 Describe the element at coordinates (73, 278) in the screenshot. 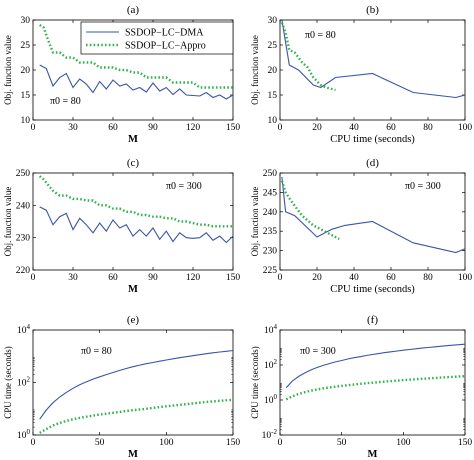

I see `x-tick-label: 30` at that location.